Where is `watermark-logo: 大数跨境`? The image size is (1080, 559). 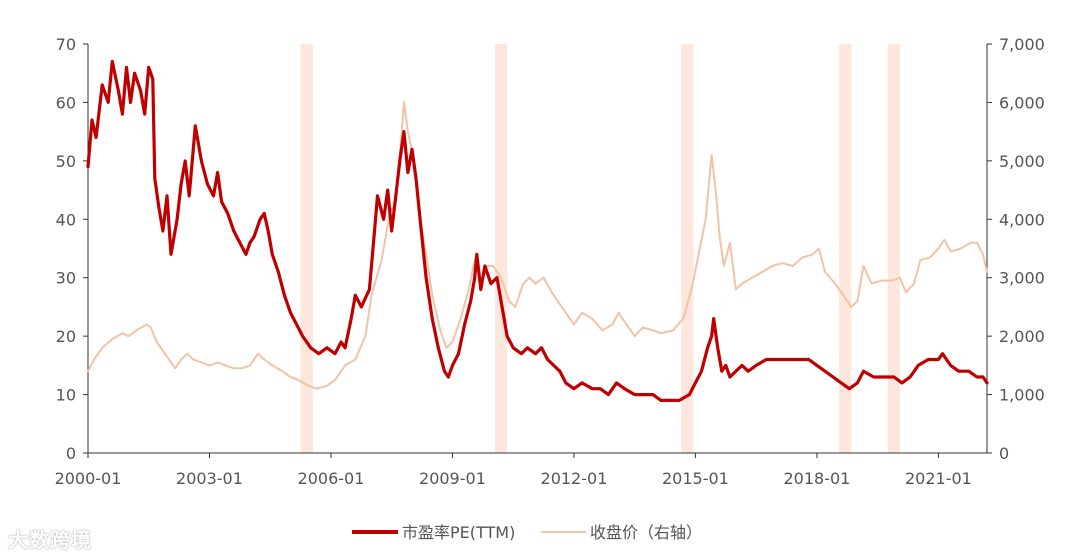
watermark-logo: 大数跨境 is located at coordinates (50, 540).